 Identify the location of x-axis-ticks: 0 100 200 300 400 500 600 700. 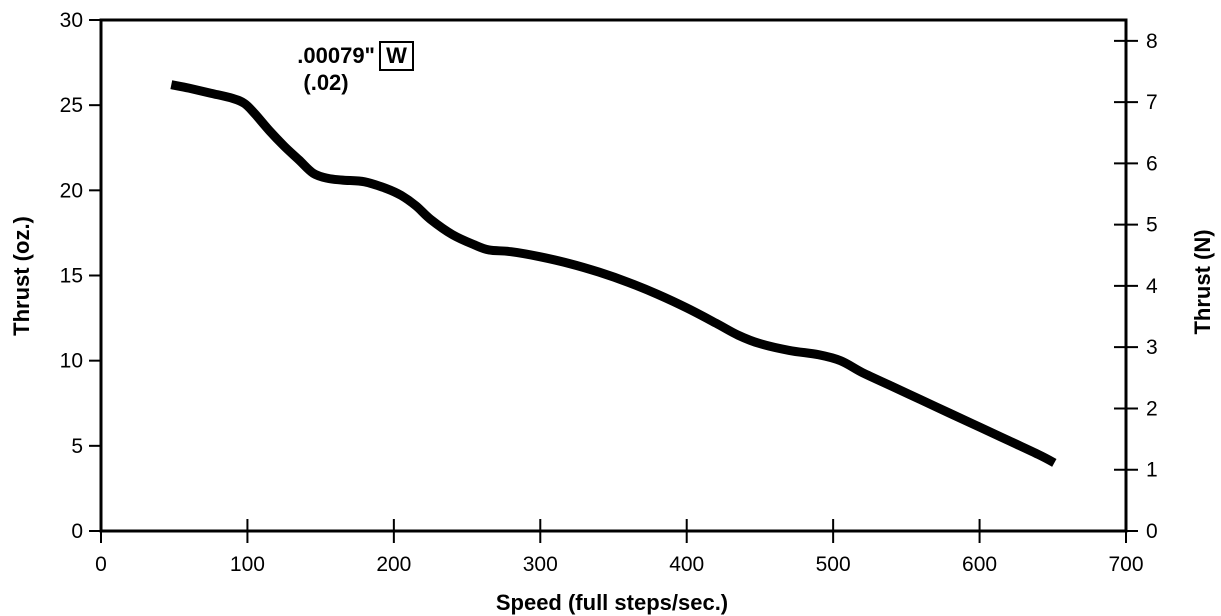
(619, 547).